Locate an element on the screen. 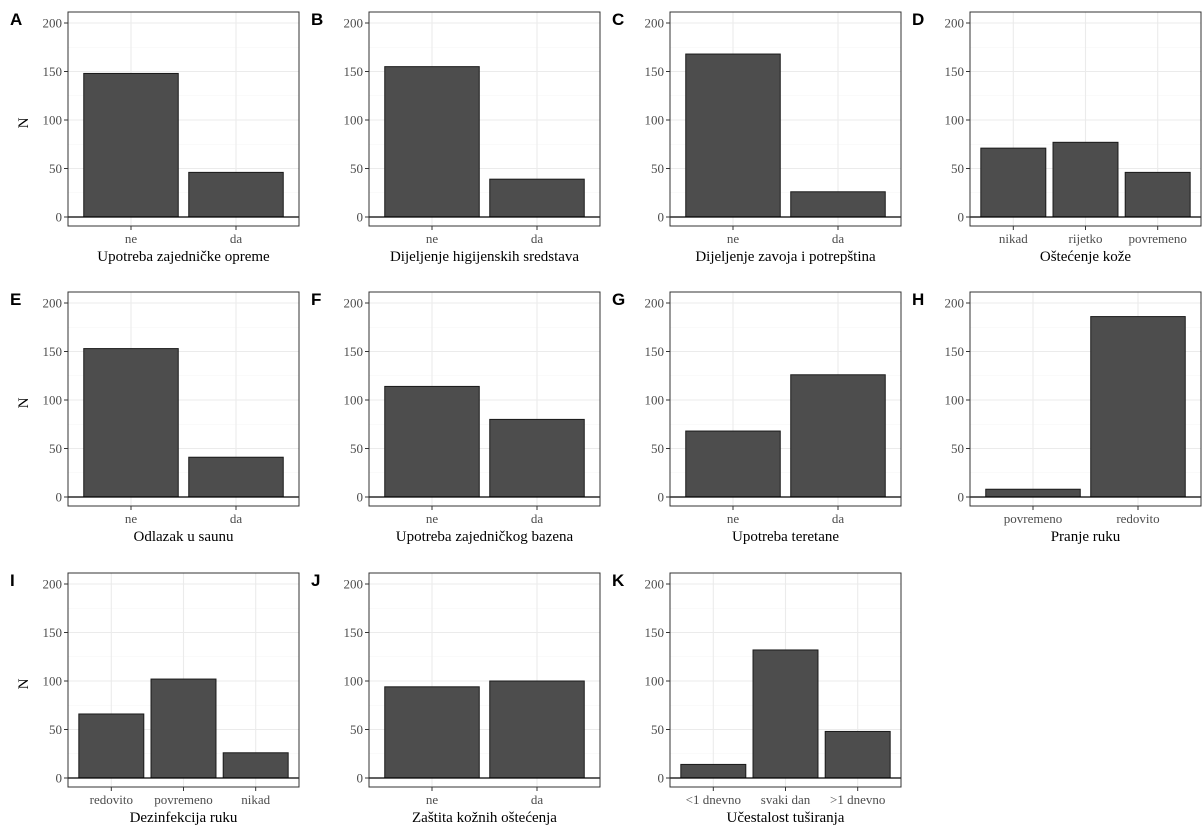 This screenshot has width=1203, height=836. panel-letter: E is located at coordinates (15, 299).